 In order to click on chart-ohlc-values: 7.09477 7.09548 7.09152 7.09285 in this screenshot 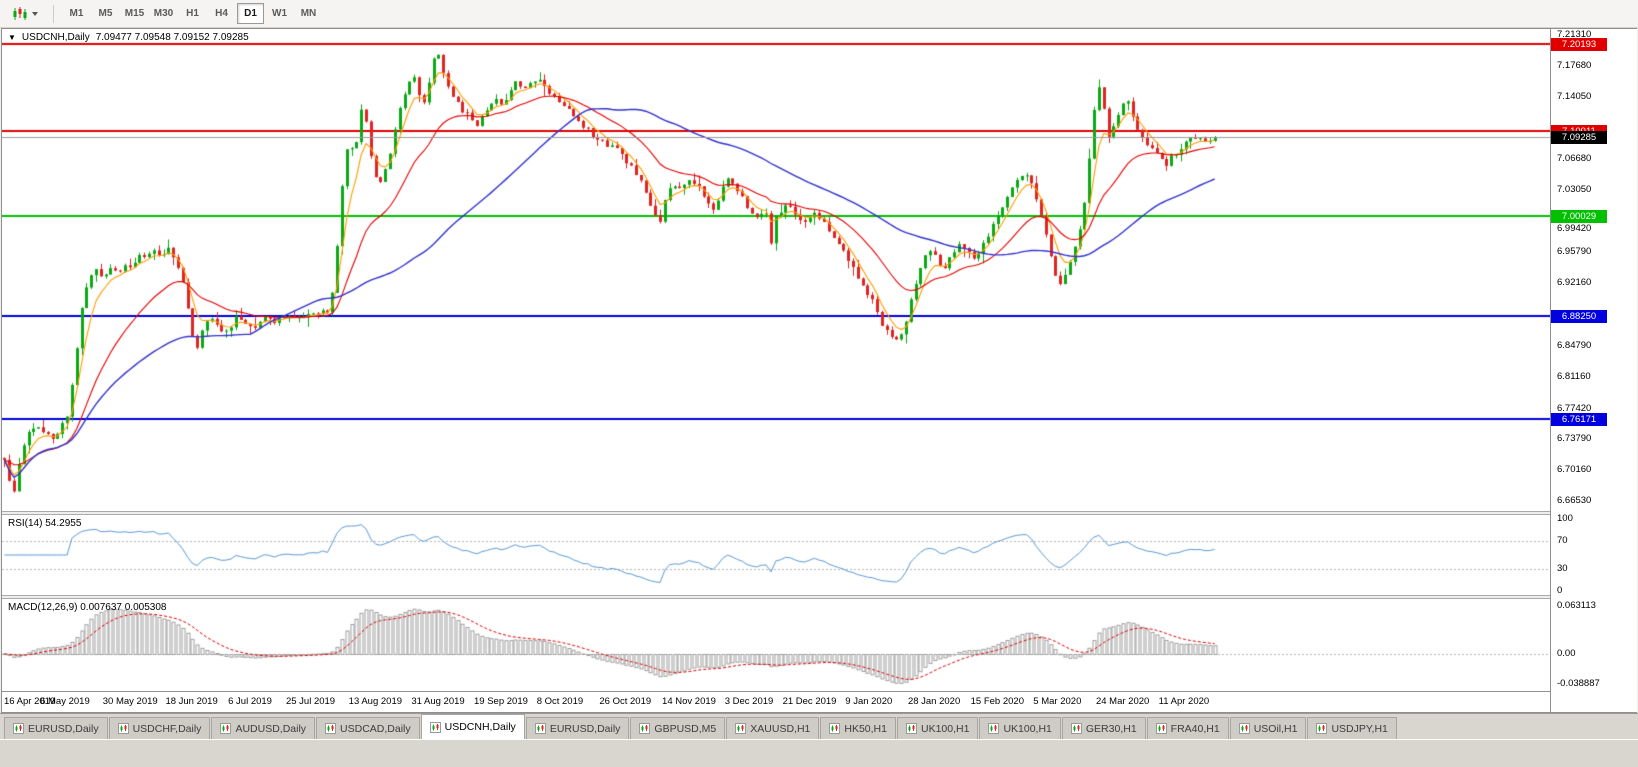, I will do `click(172, 37)`.